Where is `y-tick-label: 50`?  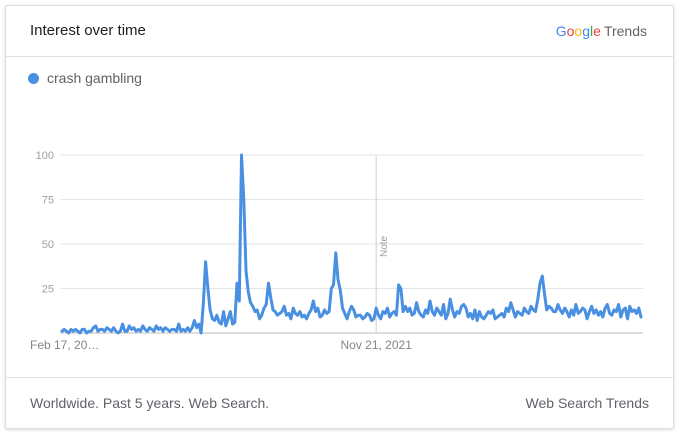
y-tick-label: 50 is located at coordinates (48, 245).